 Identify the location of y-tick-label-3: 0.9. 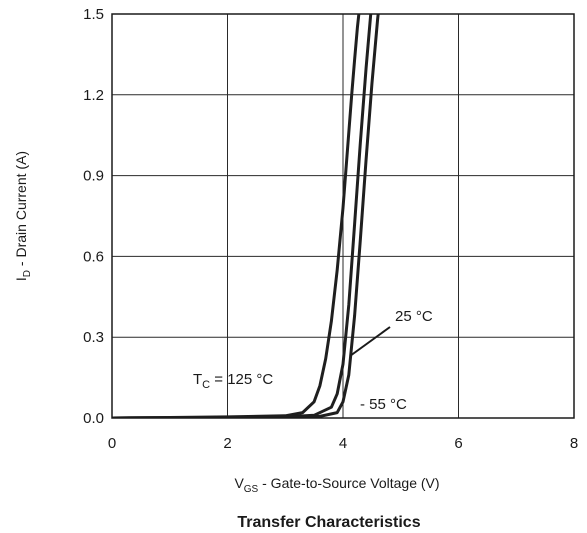
(93, 176).